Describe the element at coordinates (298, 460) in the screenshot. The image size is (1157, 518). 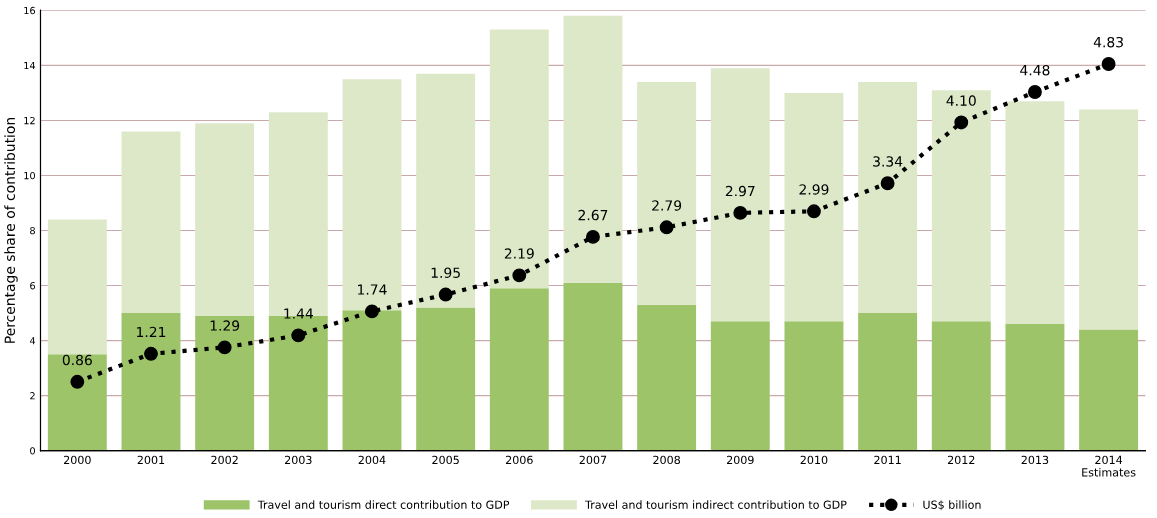
I see `x-tick-label: 2003` at that location.